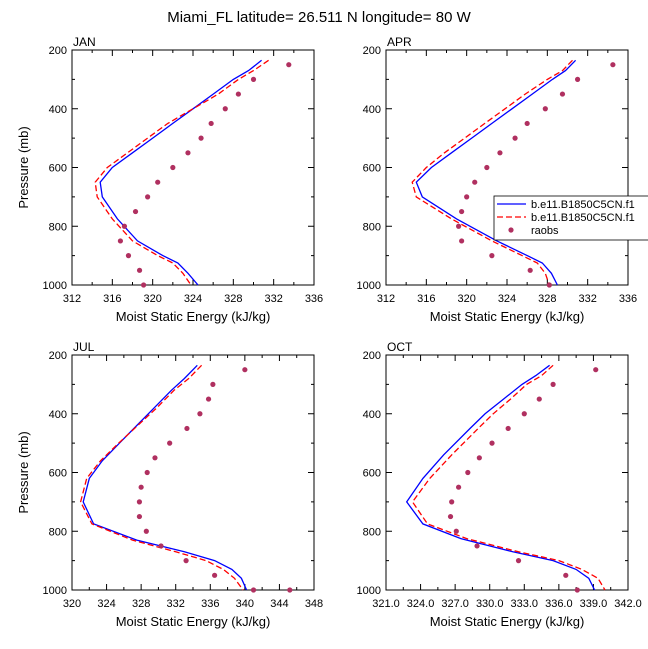 This screenshot has height=649, width=648. I want to click on x-tick-label: 324.0, so click(421, 604).